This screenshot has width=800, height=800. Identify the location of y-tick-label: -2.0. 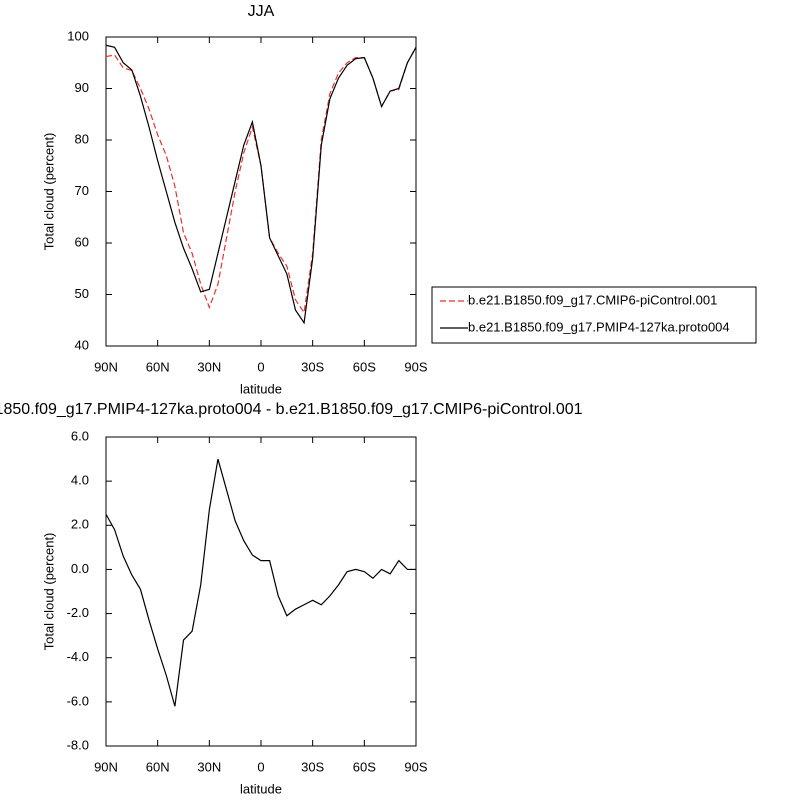
(78, 612).